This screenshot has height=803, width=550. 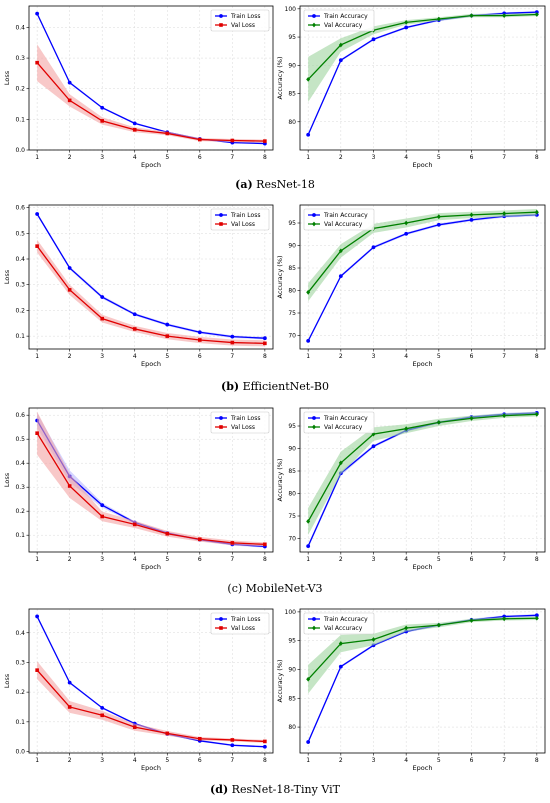 What do you see at coordinates (20, 58) in the screenshot?
I see `y-tick-label: 0.3` at bounding box center [20, 58].